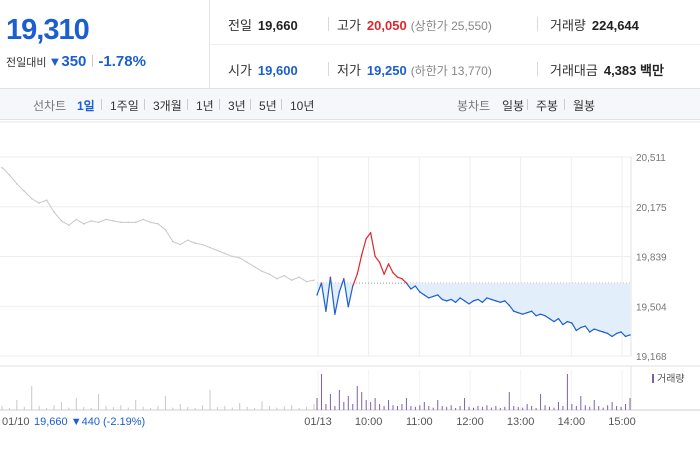 This screenshot has height=450, width=700. I want to click on change-row: 전일대비 ▼350 -1.78%, so click(76, 61).